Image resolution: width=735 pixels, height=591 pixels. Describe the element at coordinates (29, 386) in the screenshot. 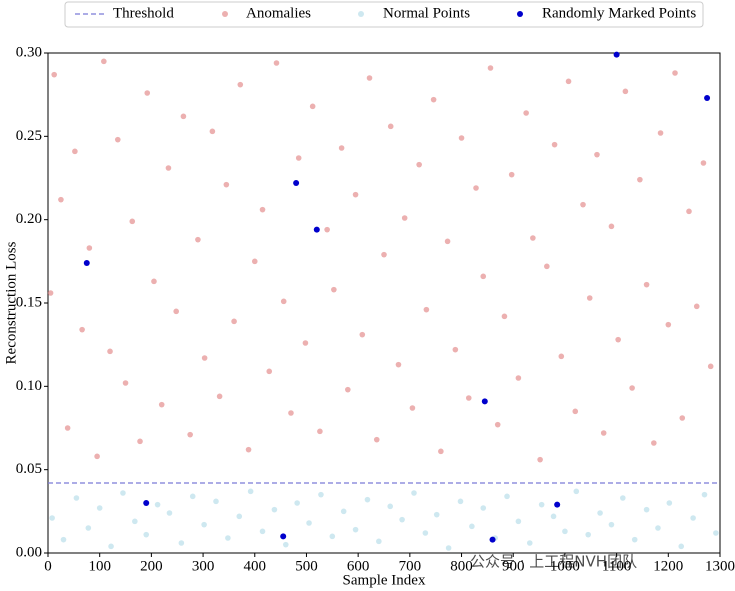

I see `y-tick-label: 0.10` at that location.